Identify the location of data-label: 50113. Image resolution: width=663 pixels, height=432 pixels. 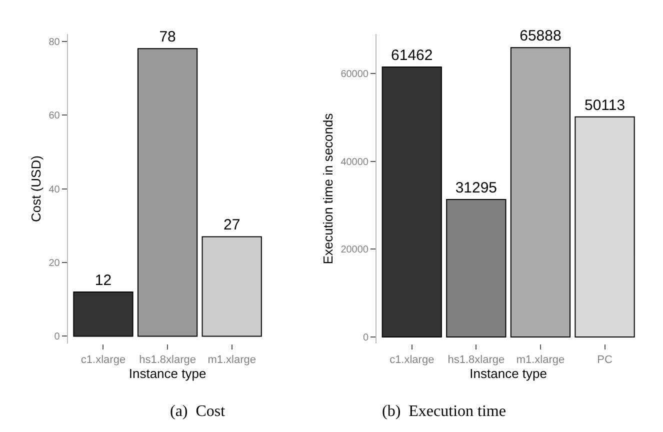
(605, 105).